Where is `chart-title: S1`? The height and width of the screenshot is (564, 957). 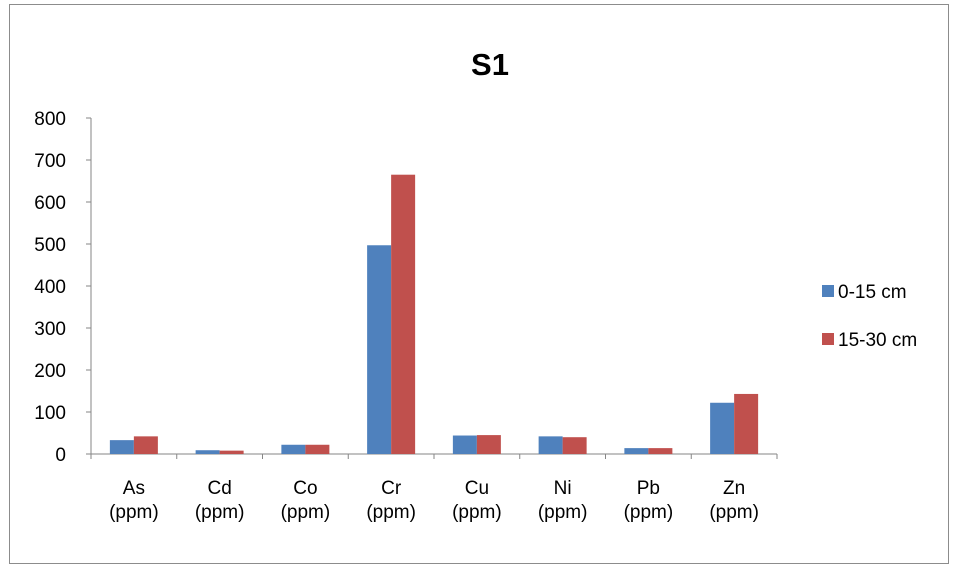 chart-title: S1 is located at coordinates (490, 64).